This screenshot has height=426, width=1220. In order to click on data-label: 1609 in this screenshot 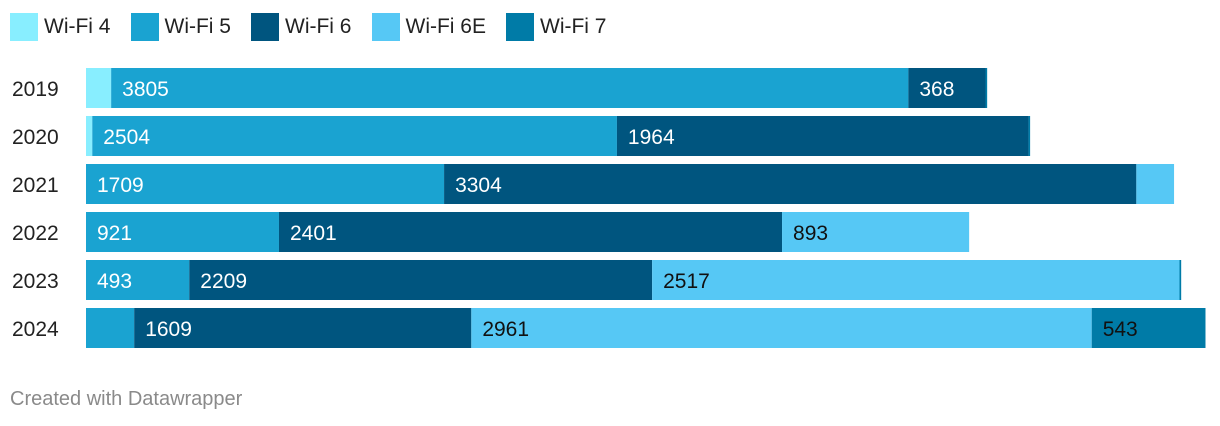, I will do `click(168, 329)`.